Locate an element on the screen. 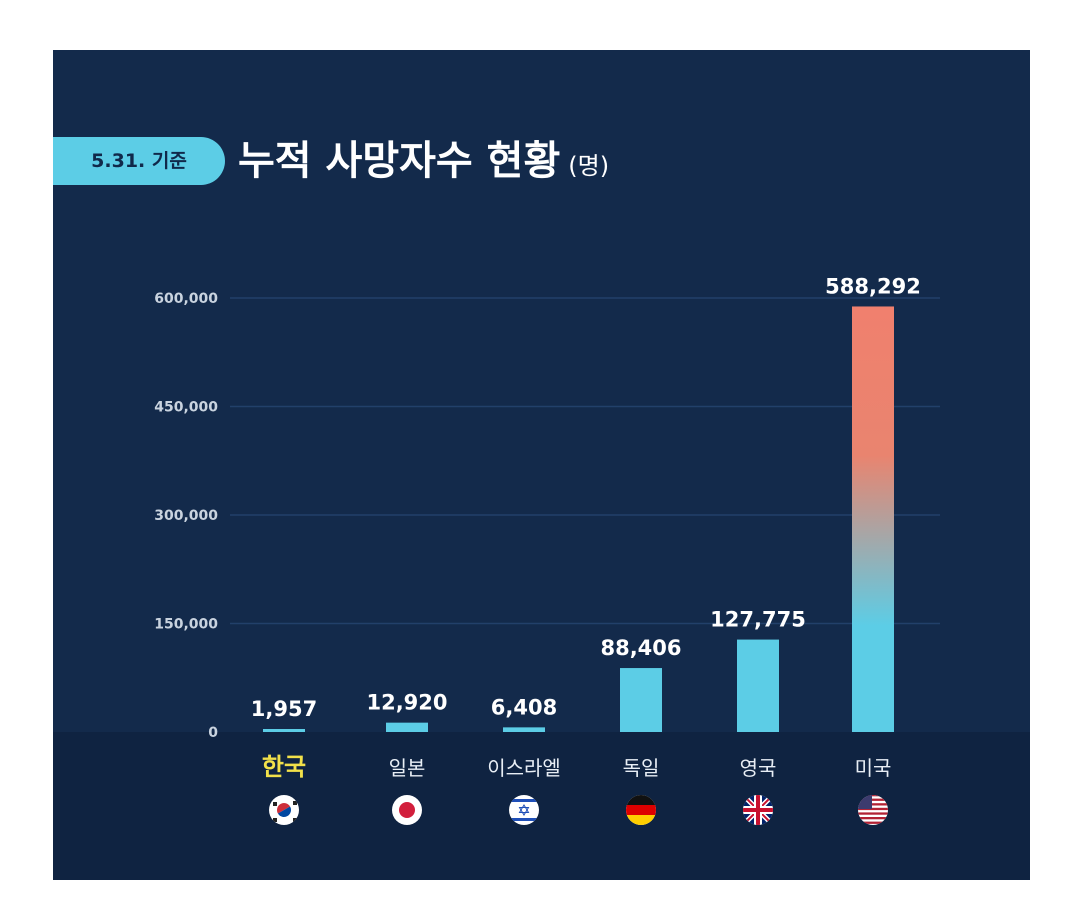 The width and height of the screenshot is (1080, 918). category-label: 영국 is located at coordinates (758, 768).